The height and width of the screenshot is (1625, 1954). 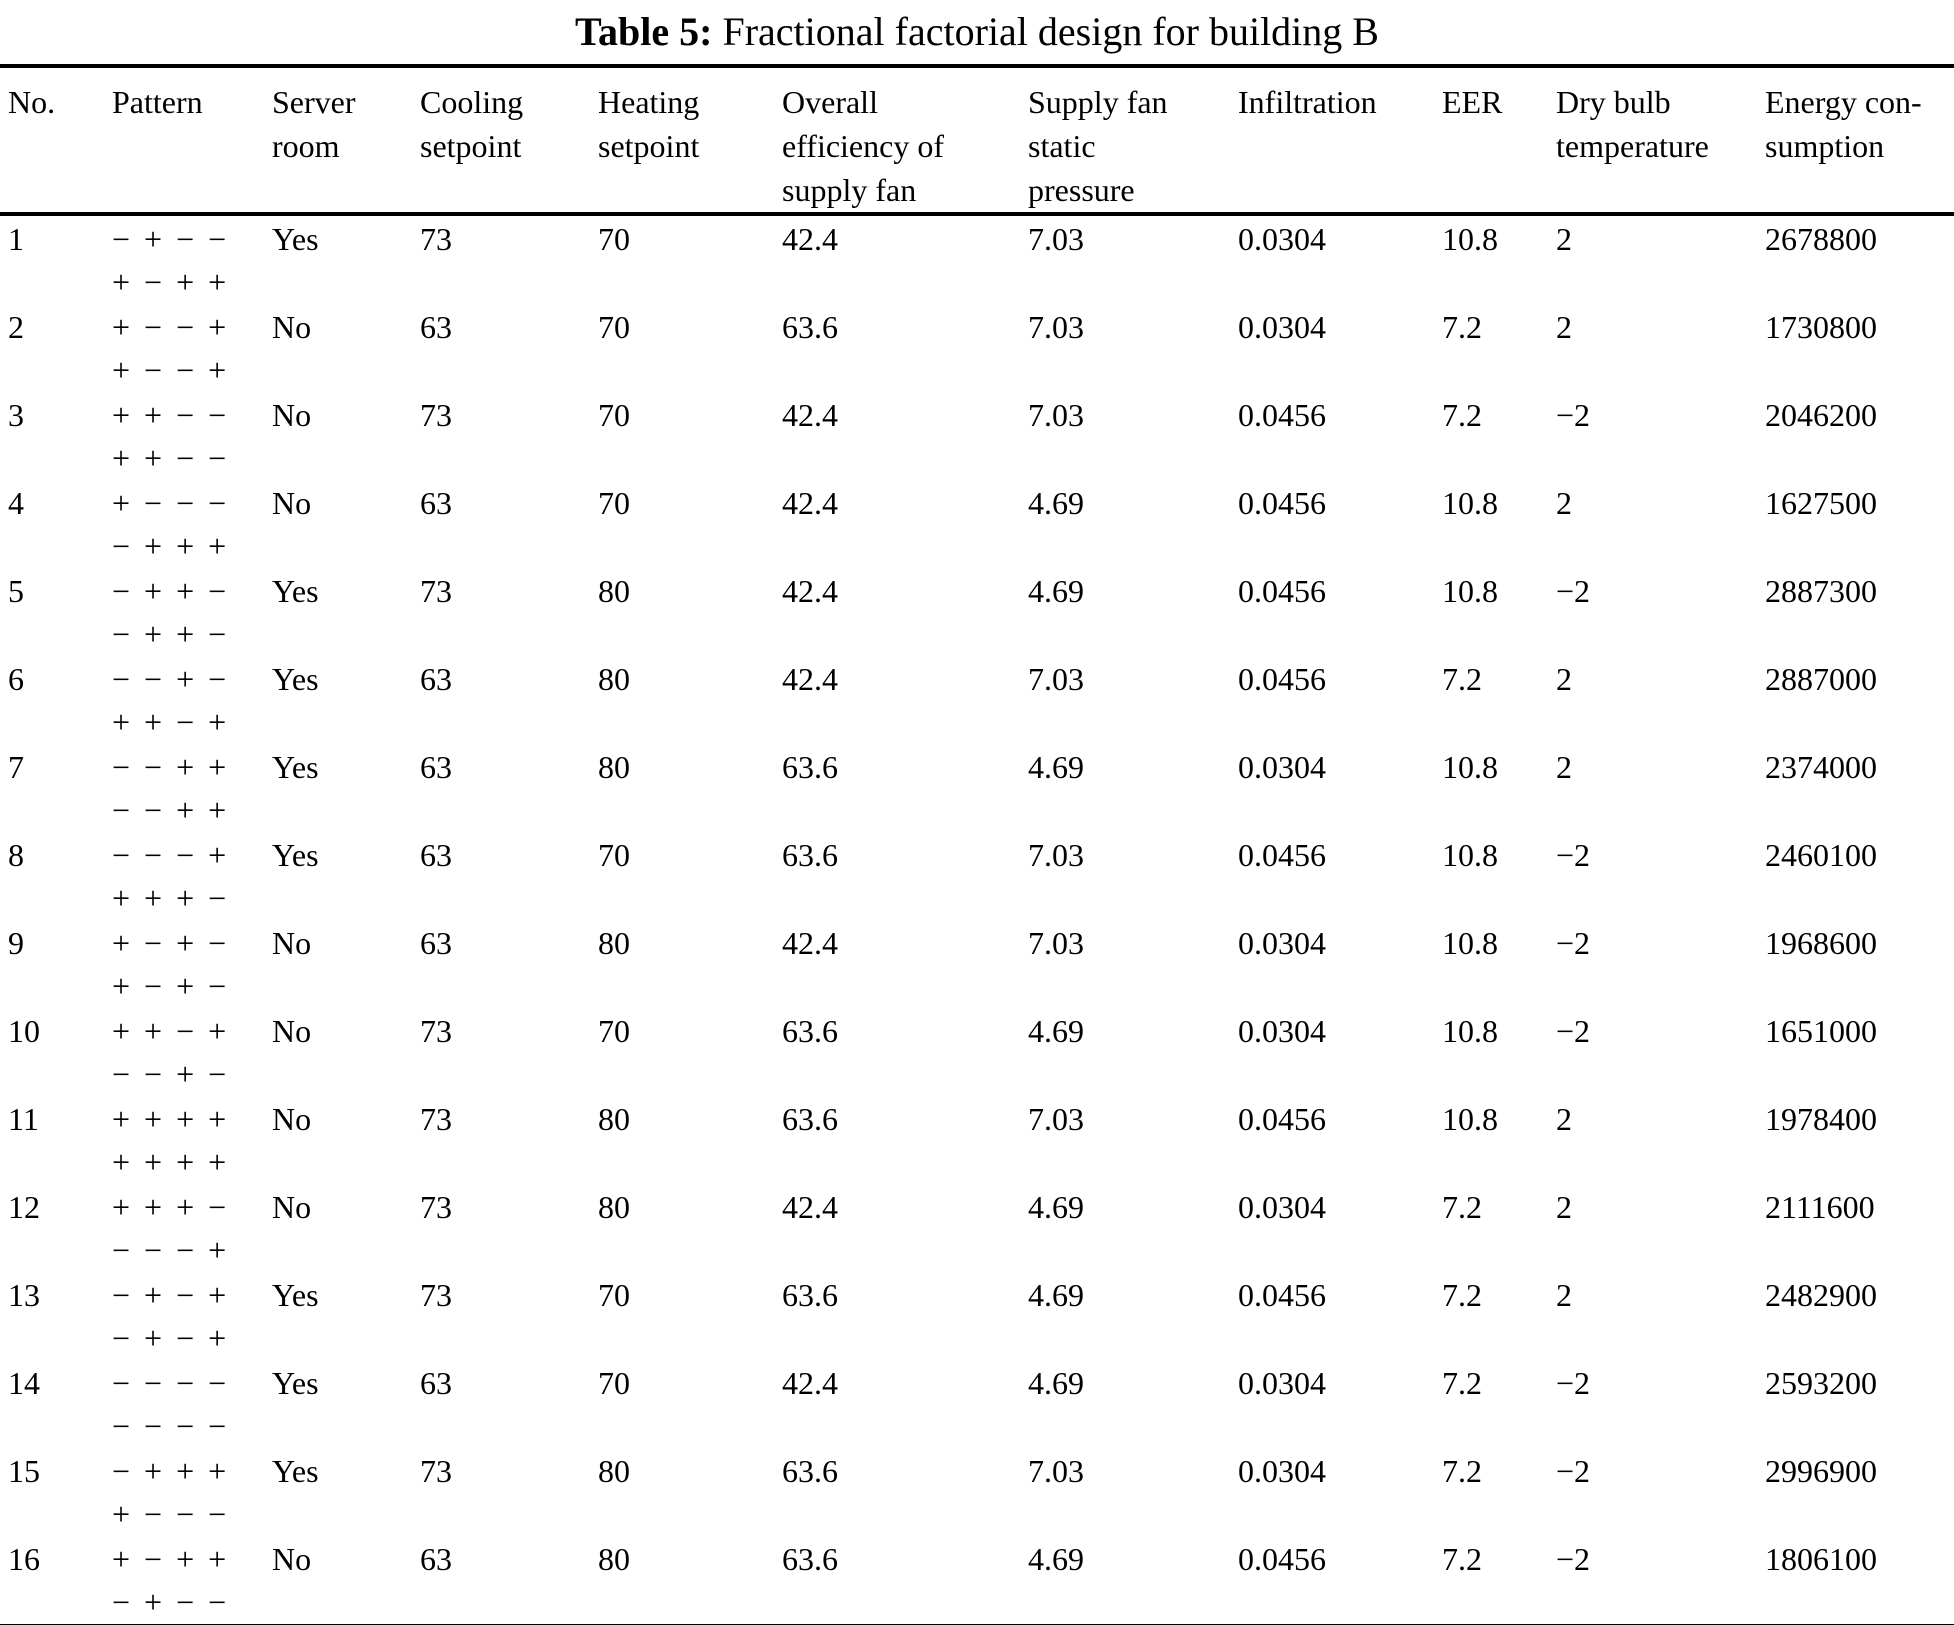 I want to click on pattern-line-1: + − + +, so click(x=171, y=1559).